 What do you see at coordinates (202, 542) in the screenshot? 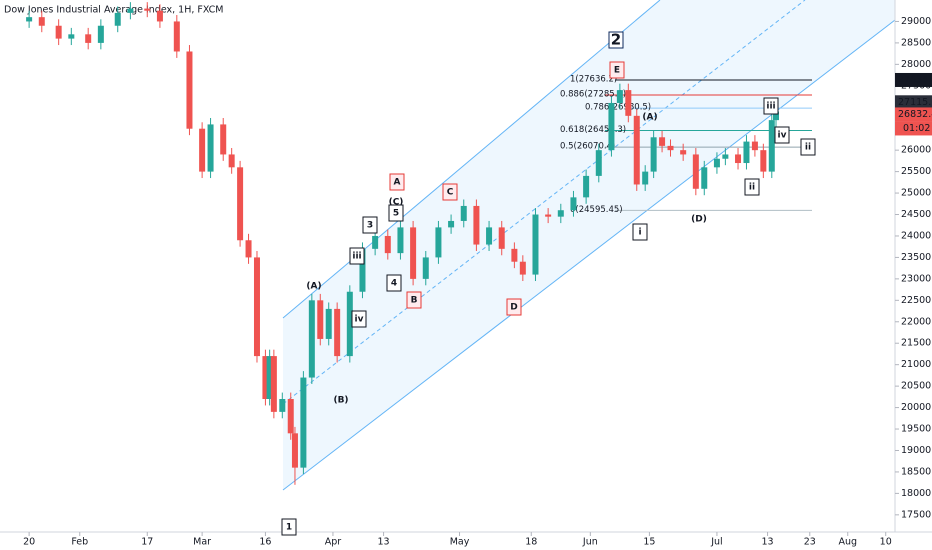
I see `x-tick-label: Mar` at bounding box center [202, 542].